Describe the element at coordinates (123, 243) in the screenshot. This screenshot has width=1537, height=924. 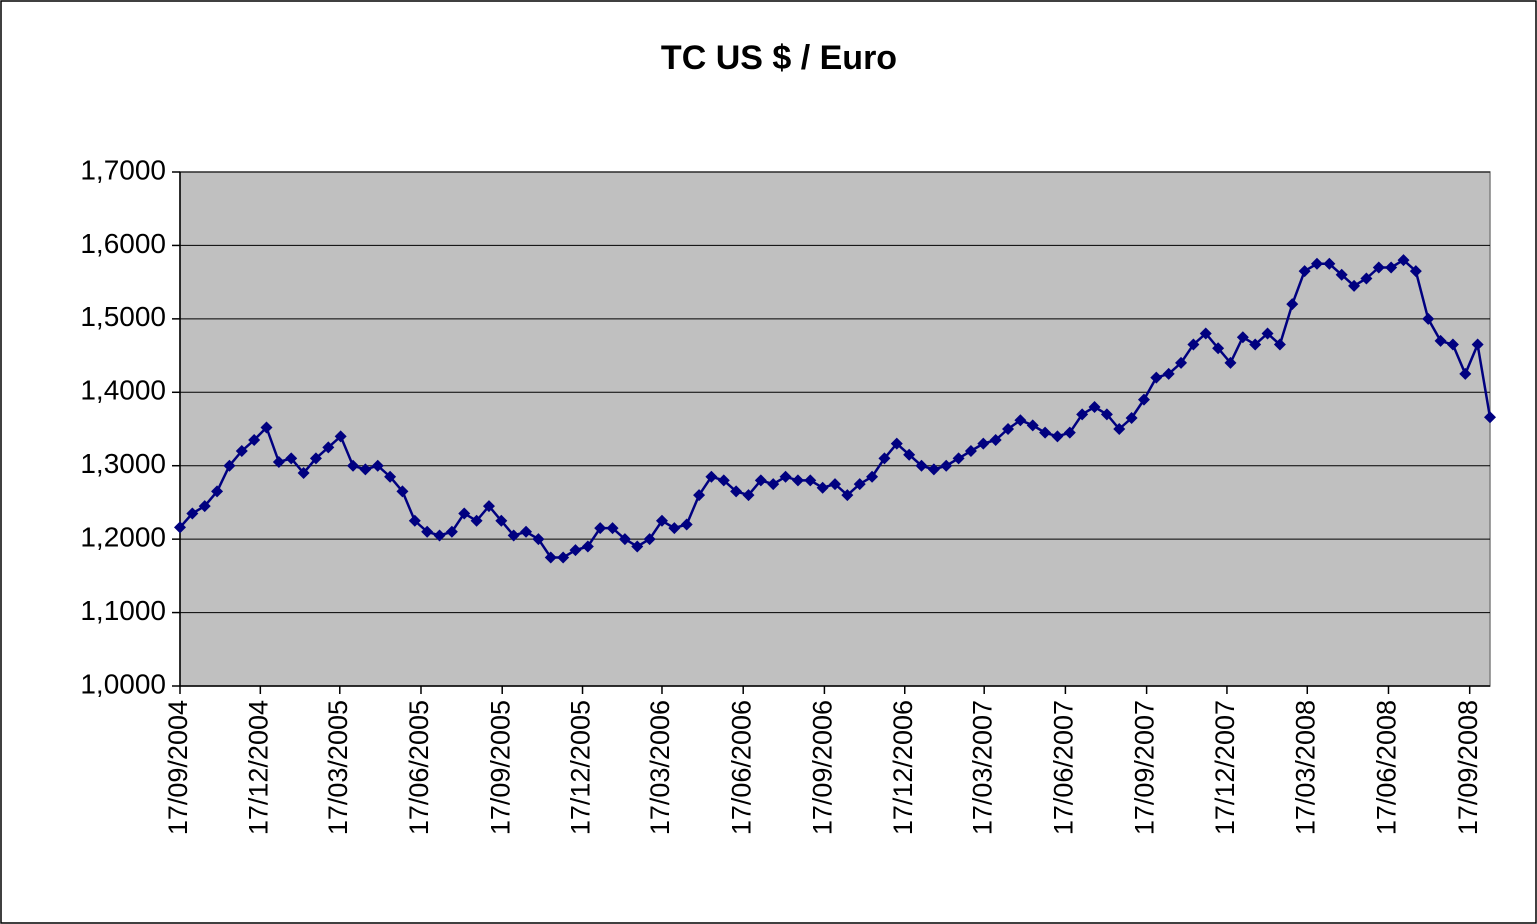
I see `y-tick-label: 1,6000` at that location.